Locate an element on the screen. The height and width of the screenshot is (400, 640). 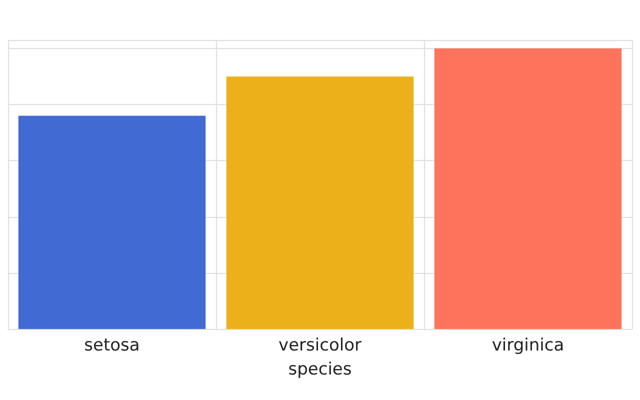
x-tick-label: versicolor is located at coordinates (320, 346).